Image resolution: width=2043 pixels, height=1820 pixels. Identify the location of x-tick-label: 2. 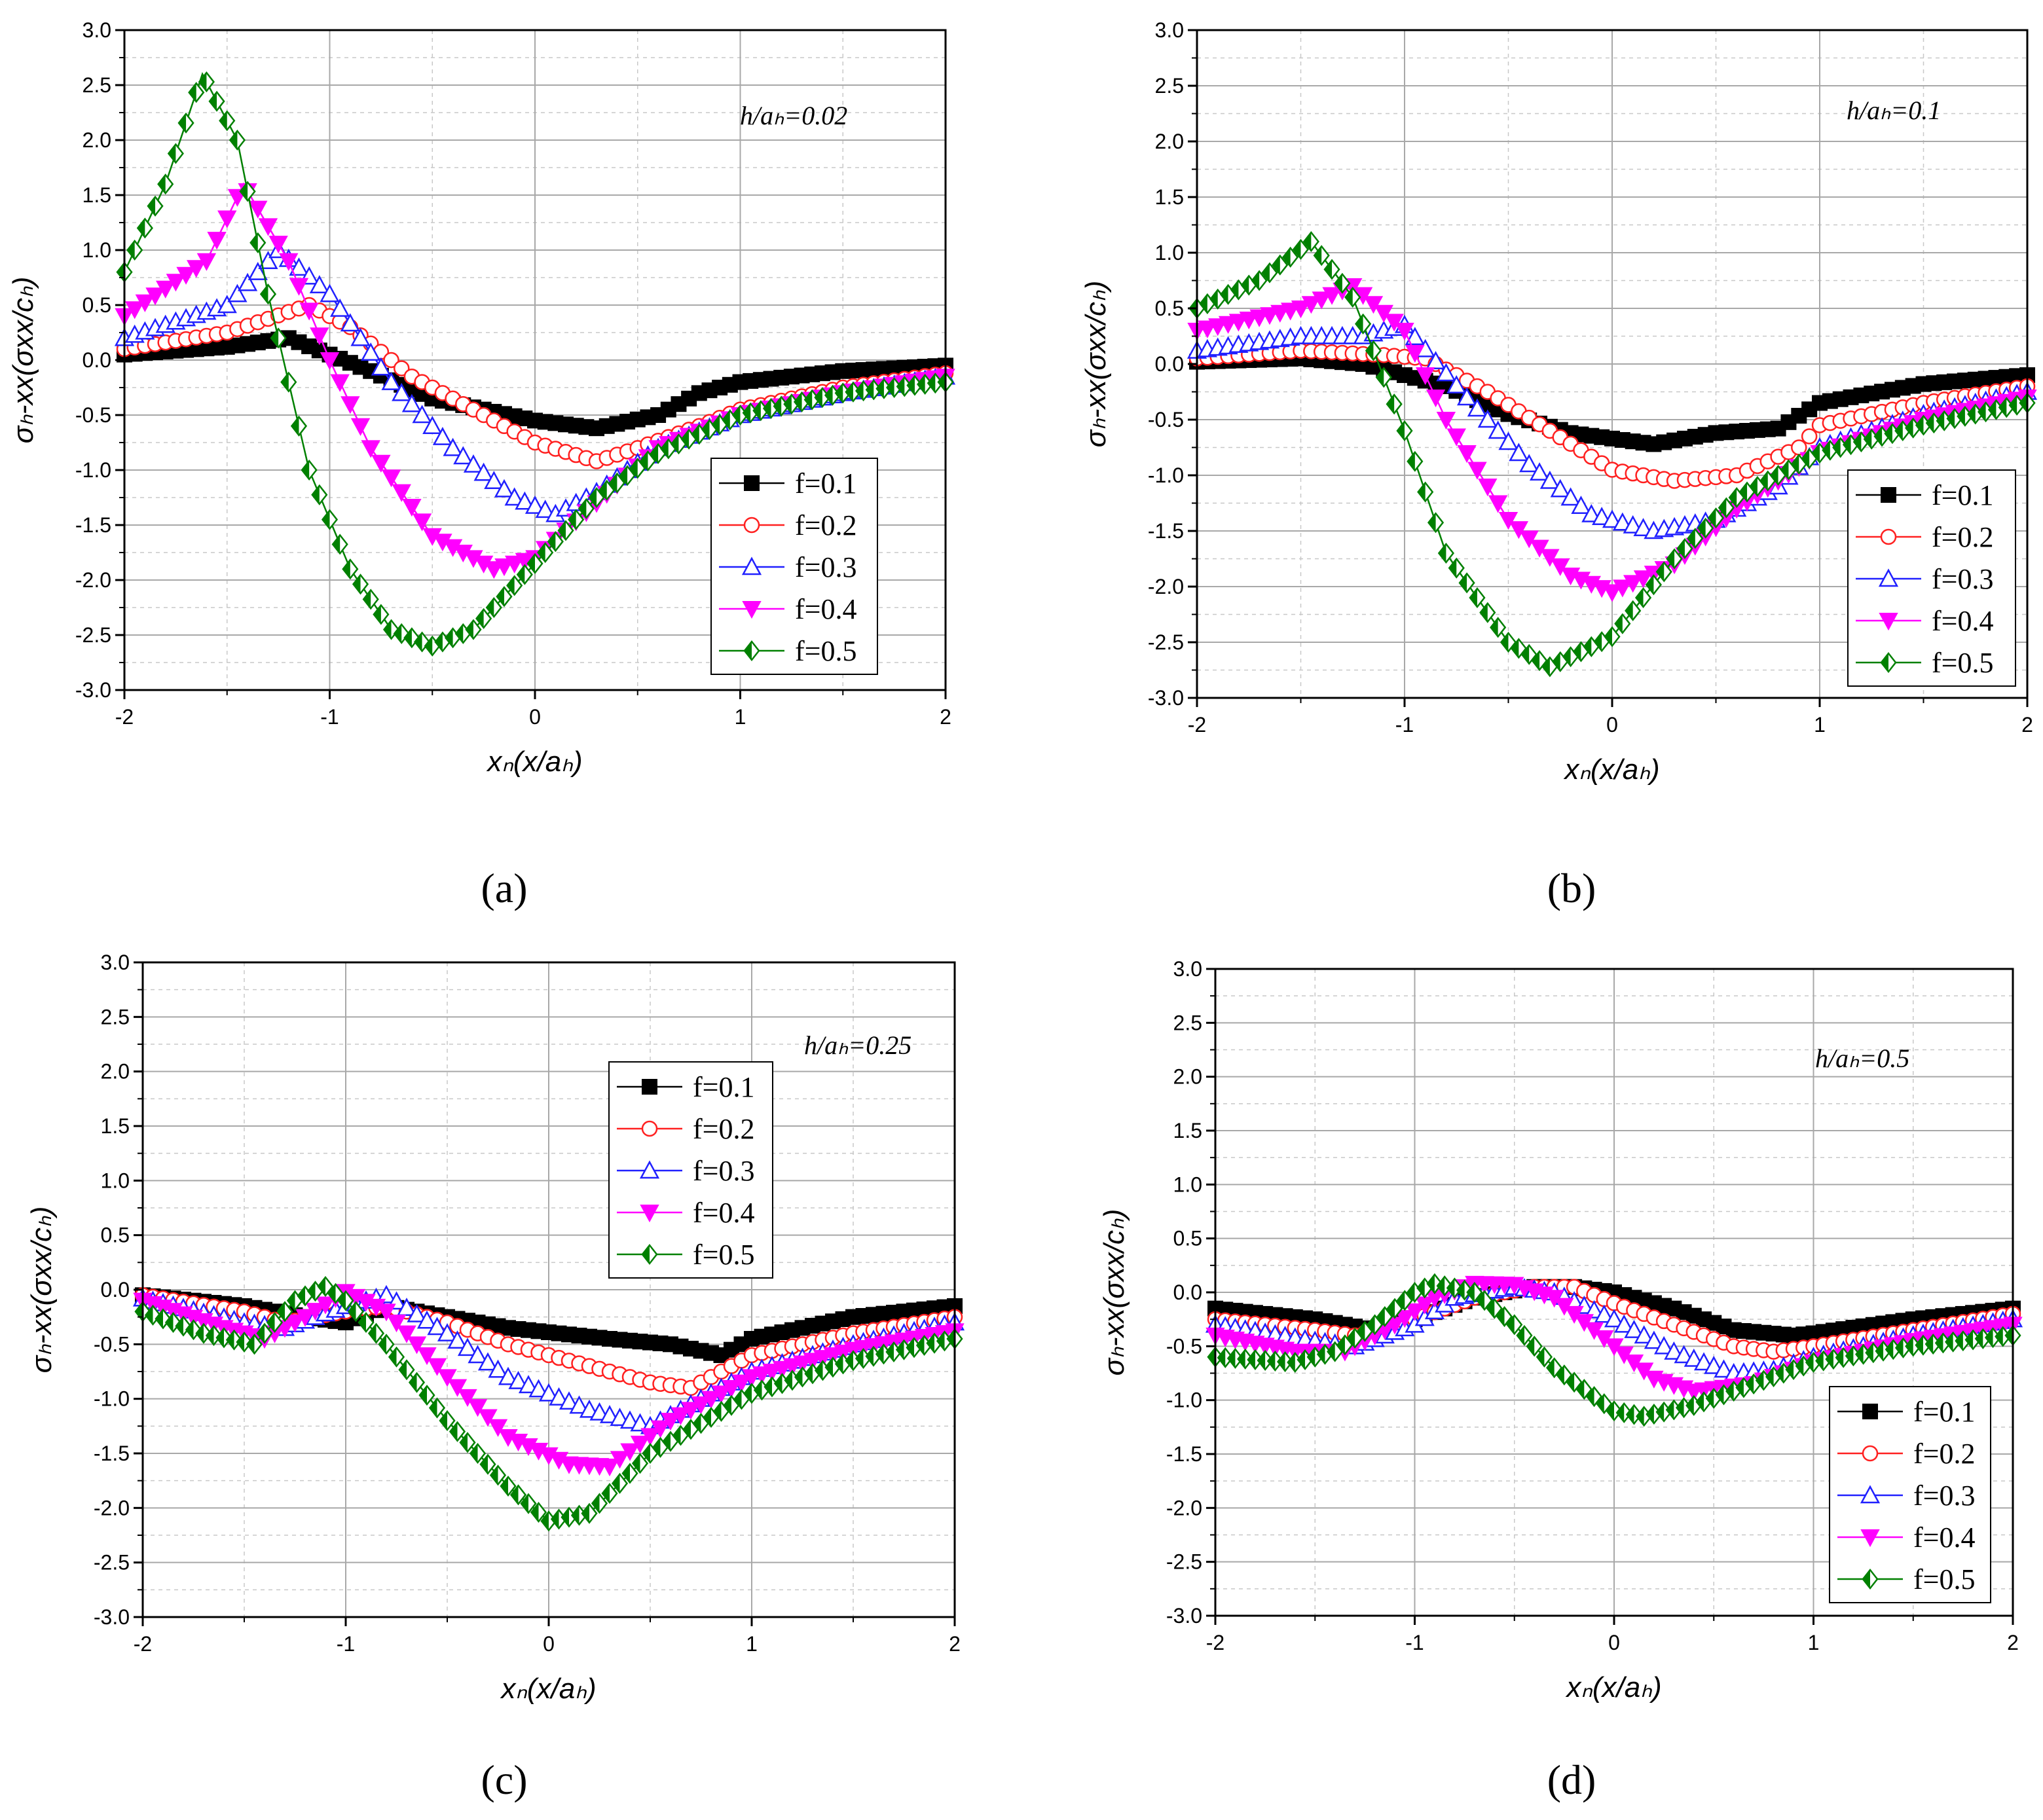
(2027, 725).